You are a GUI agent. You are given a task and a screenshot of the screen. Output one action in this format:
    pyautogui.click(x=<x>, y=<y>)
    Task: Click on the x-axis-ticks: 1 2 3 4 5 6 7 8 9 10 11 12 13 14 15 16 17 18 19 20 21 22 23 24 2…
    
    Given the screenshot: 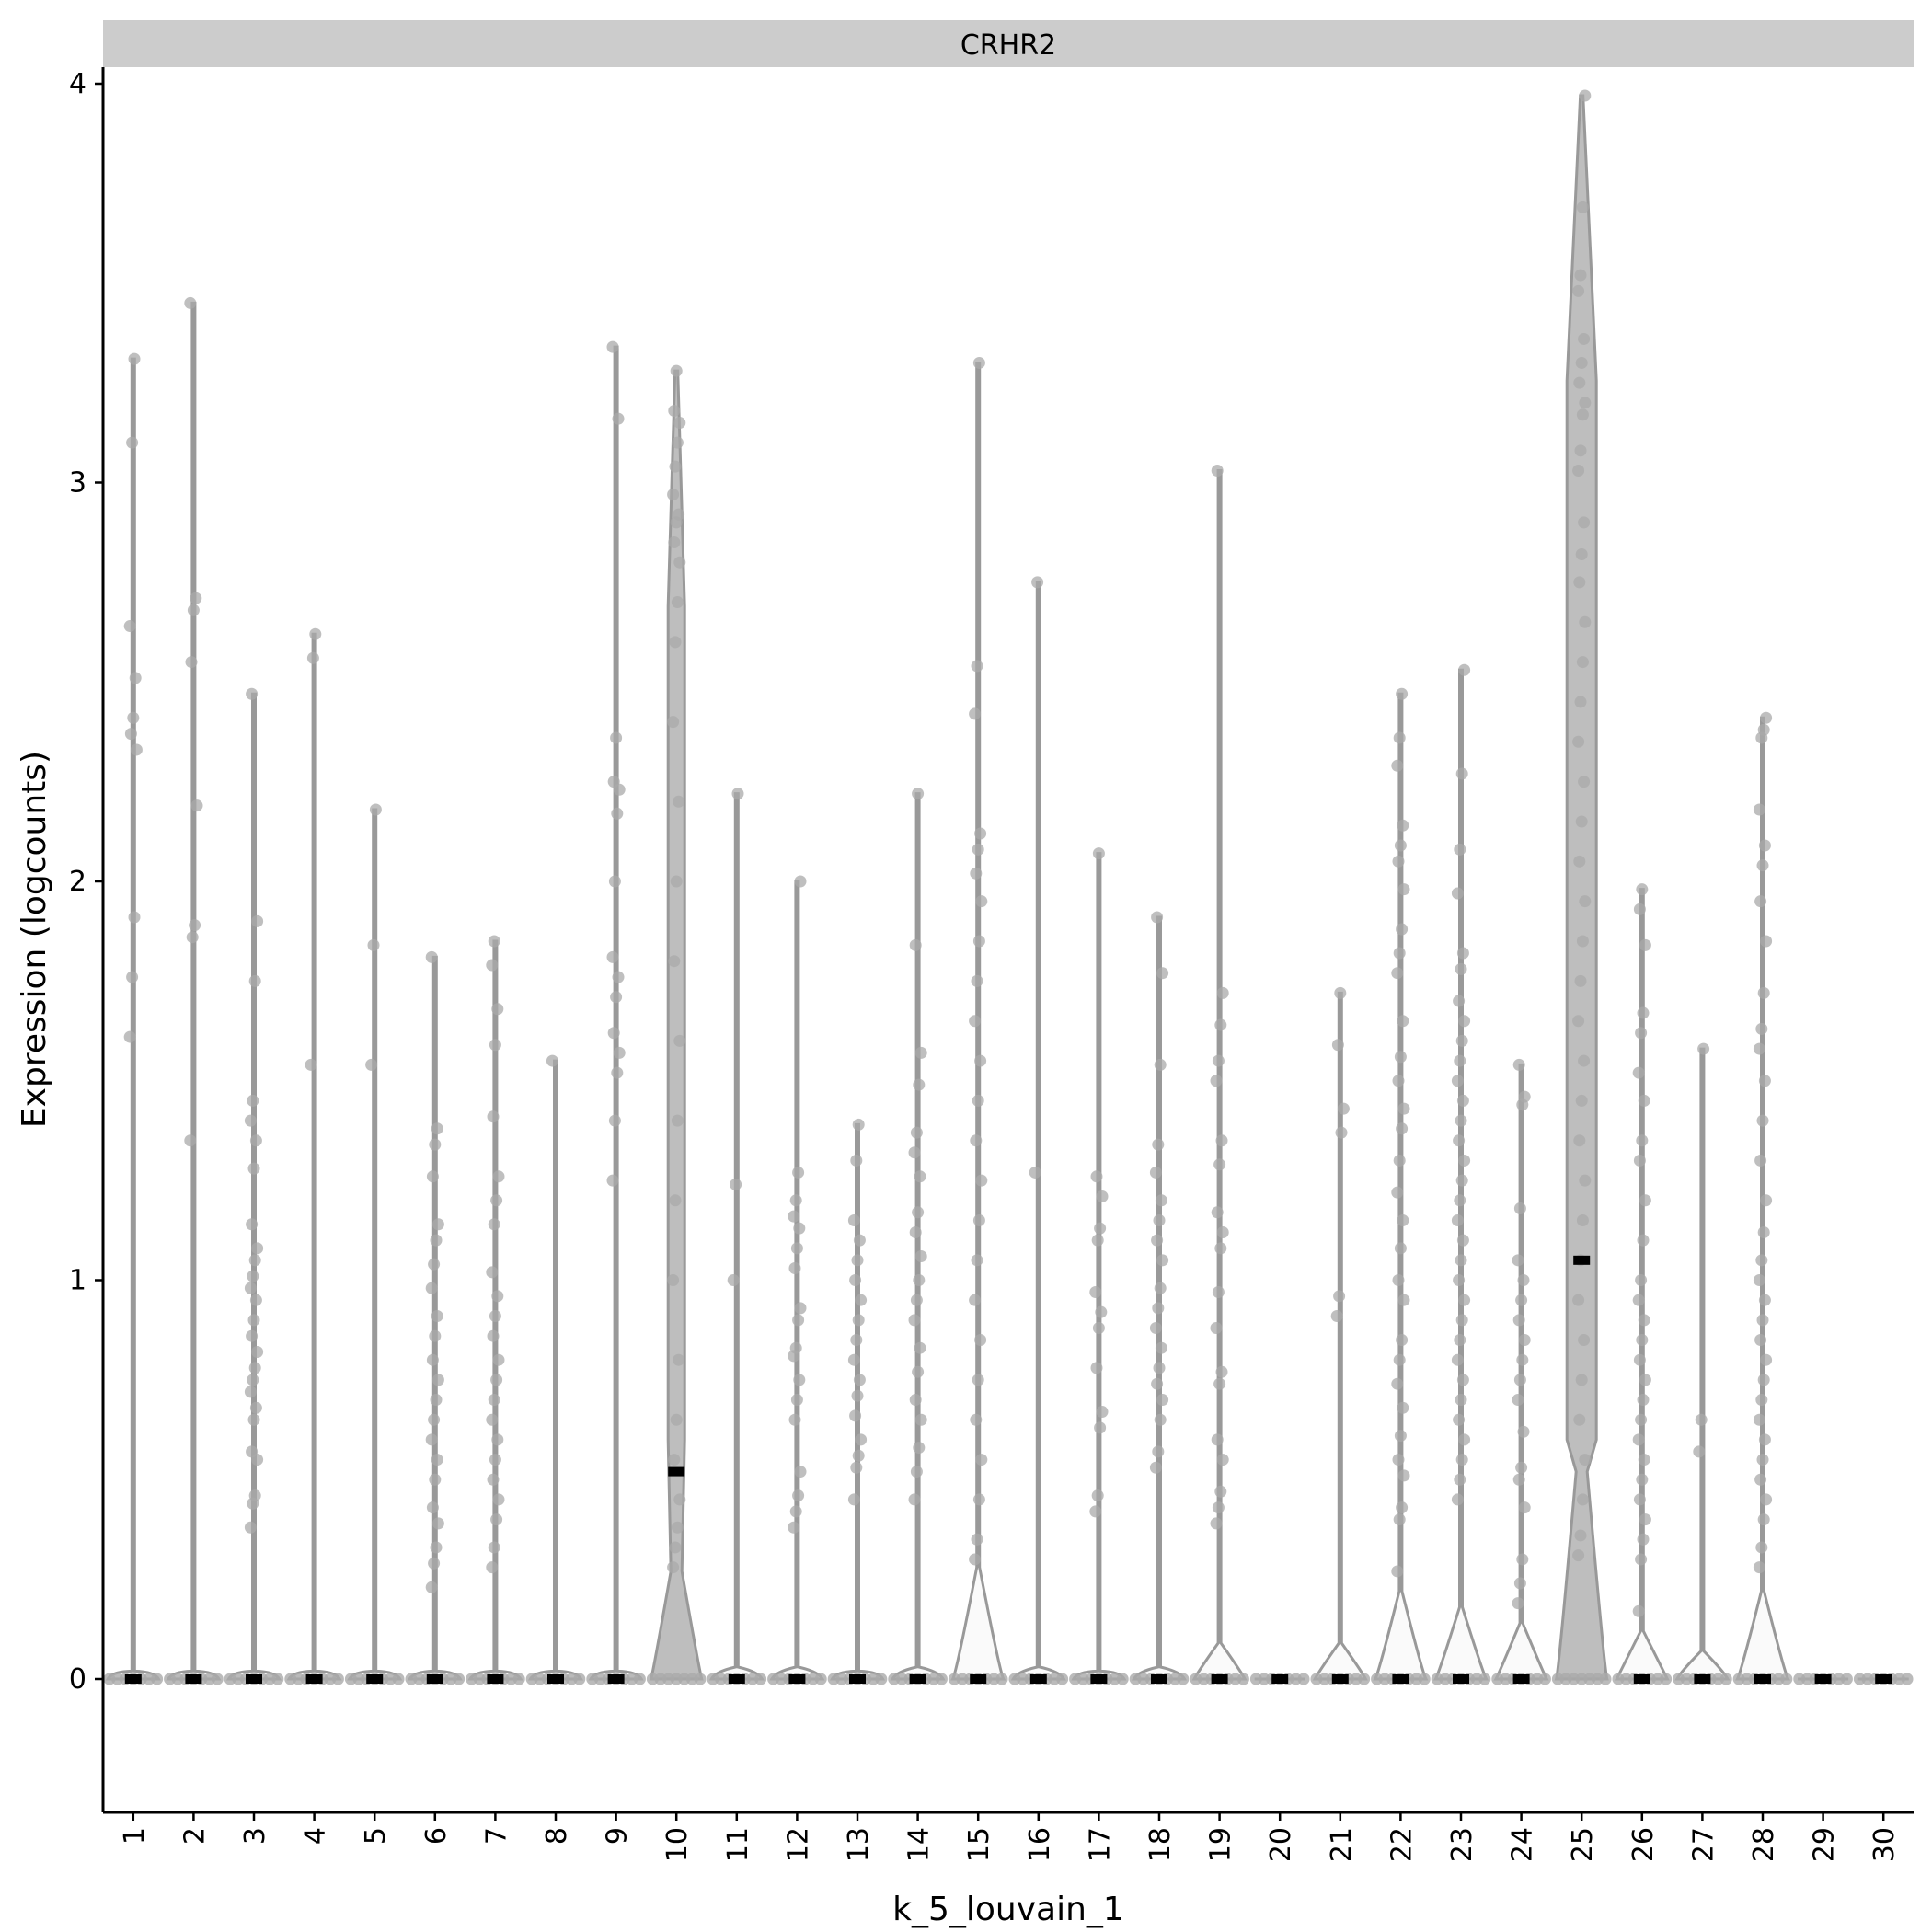 What is the action you would take?
    pyautogui.click(x=1010, y=1837)
    